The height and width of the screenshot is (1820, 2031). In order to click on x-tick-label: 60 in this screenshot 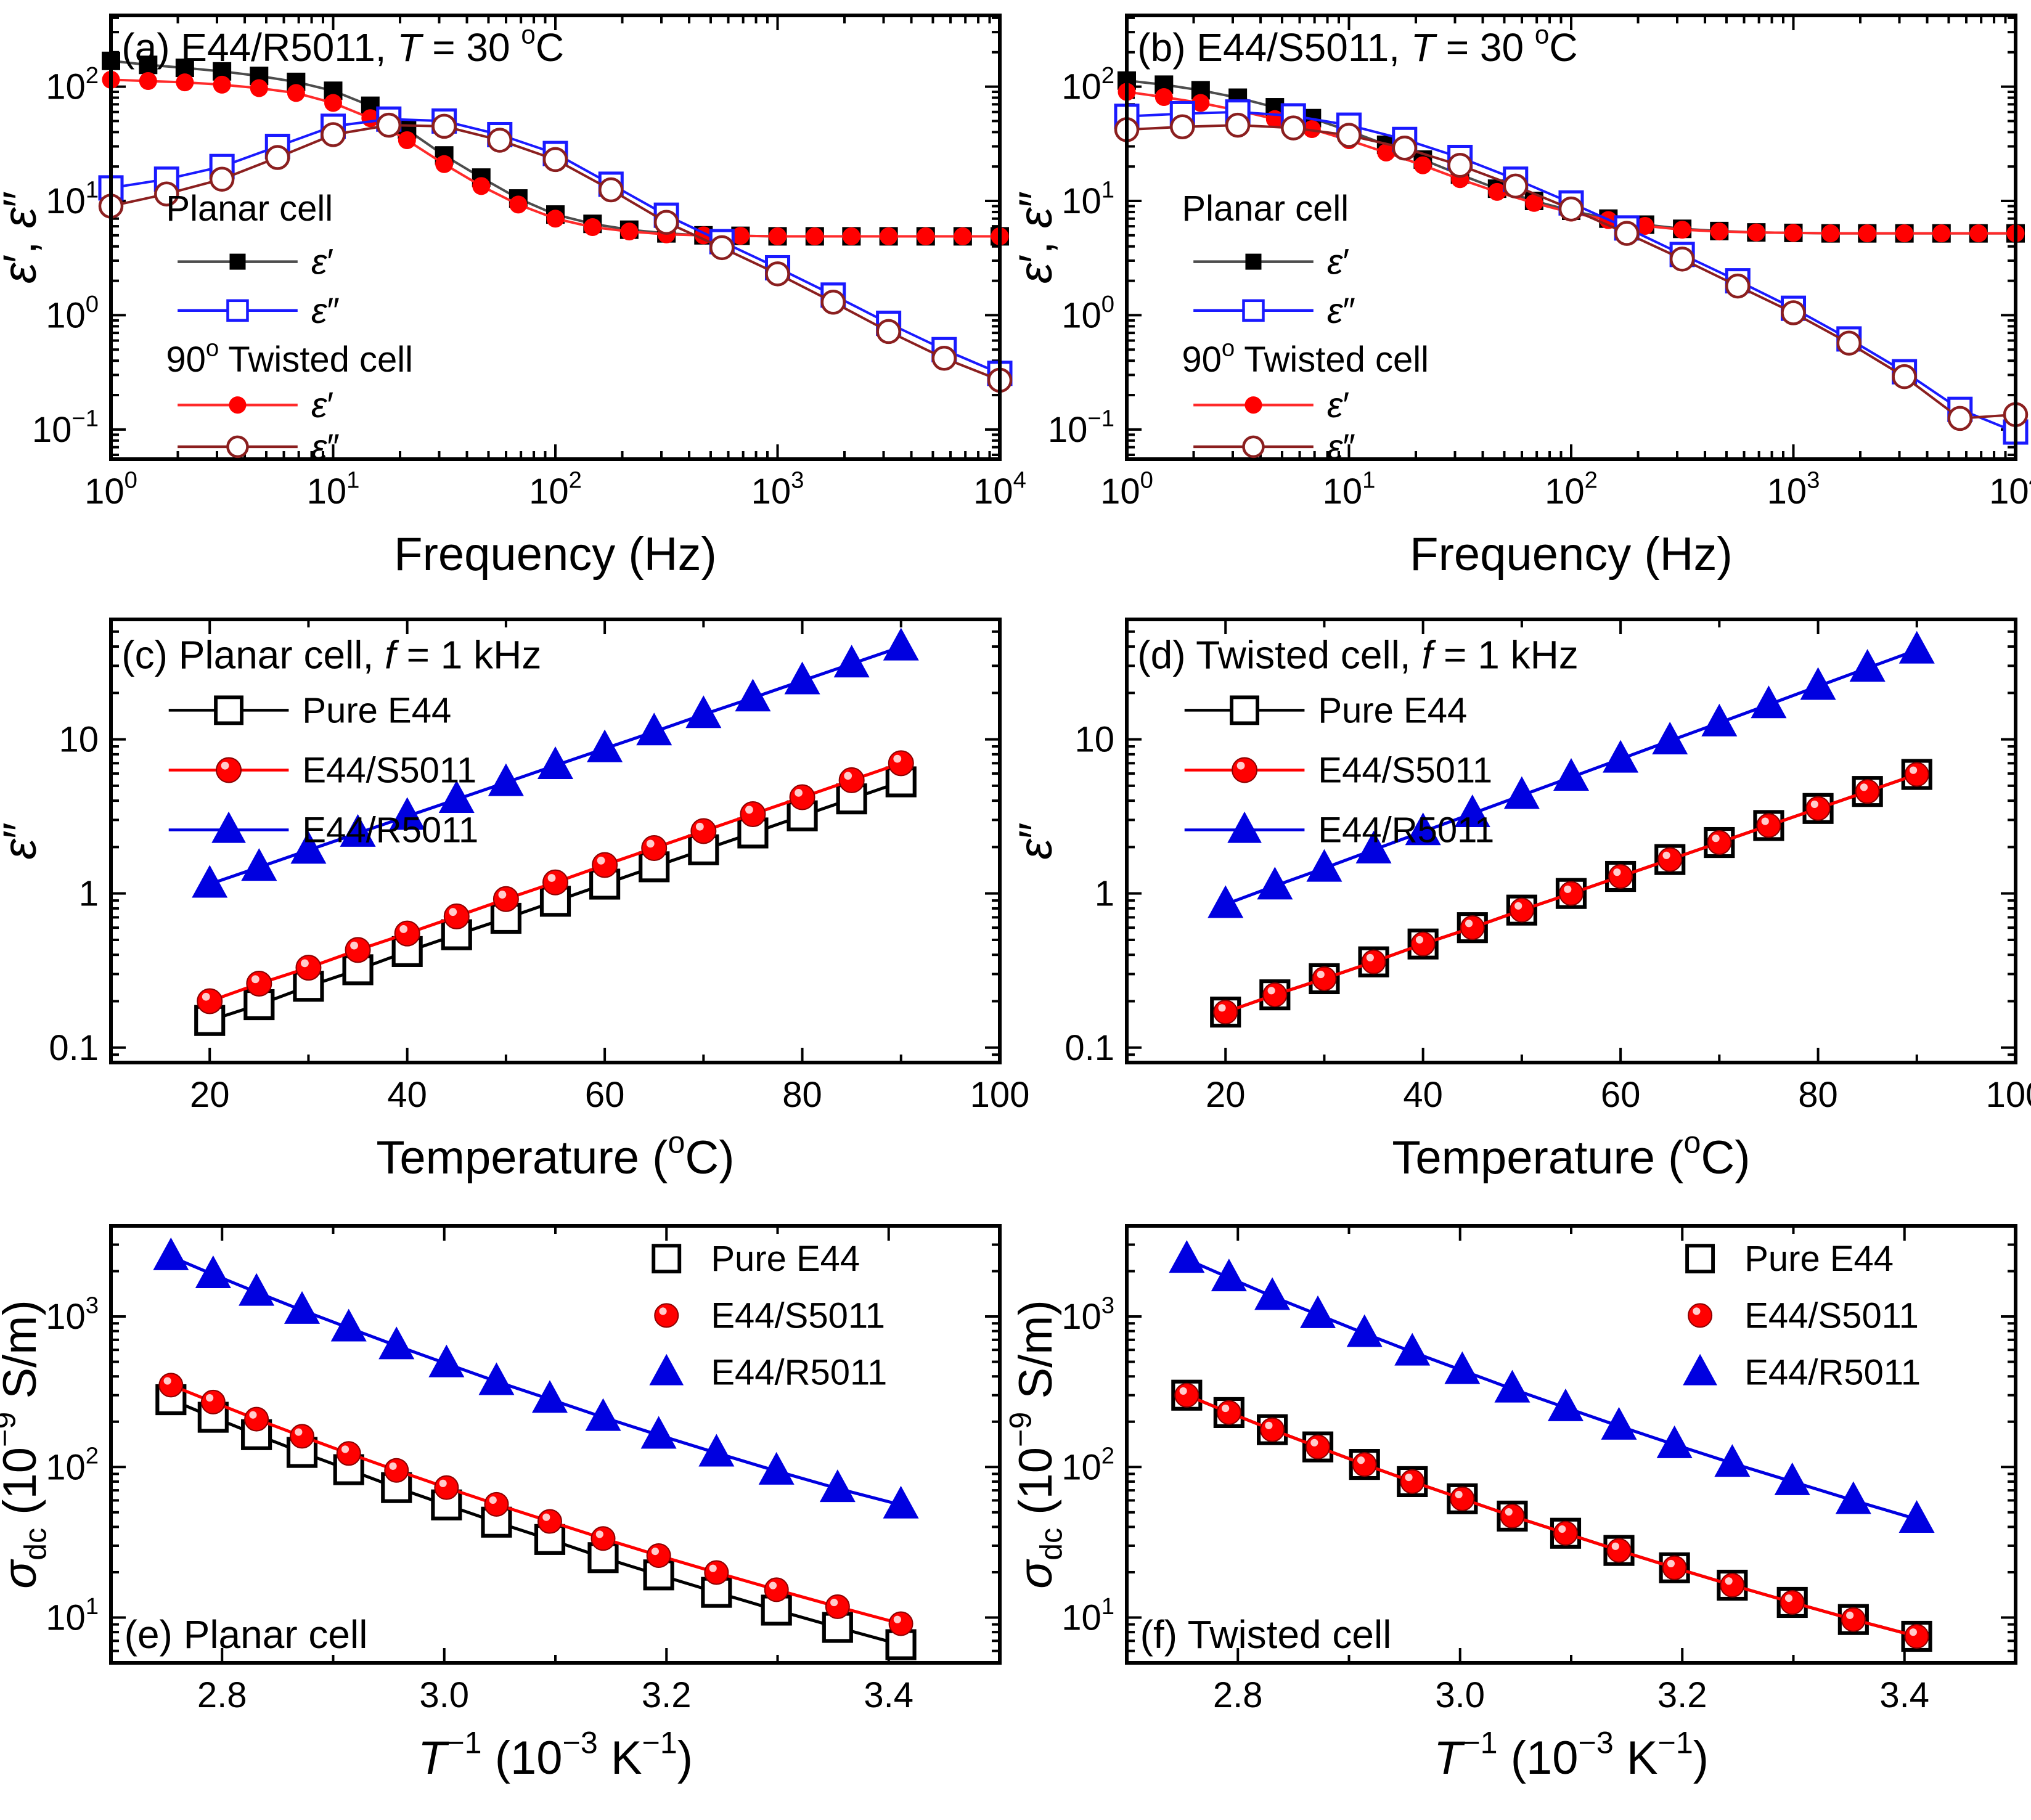, I will do `click(605, 1095)`.